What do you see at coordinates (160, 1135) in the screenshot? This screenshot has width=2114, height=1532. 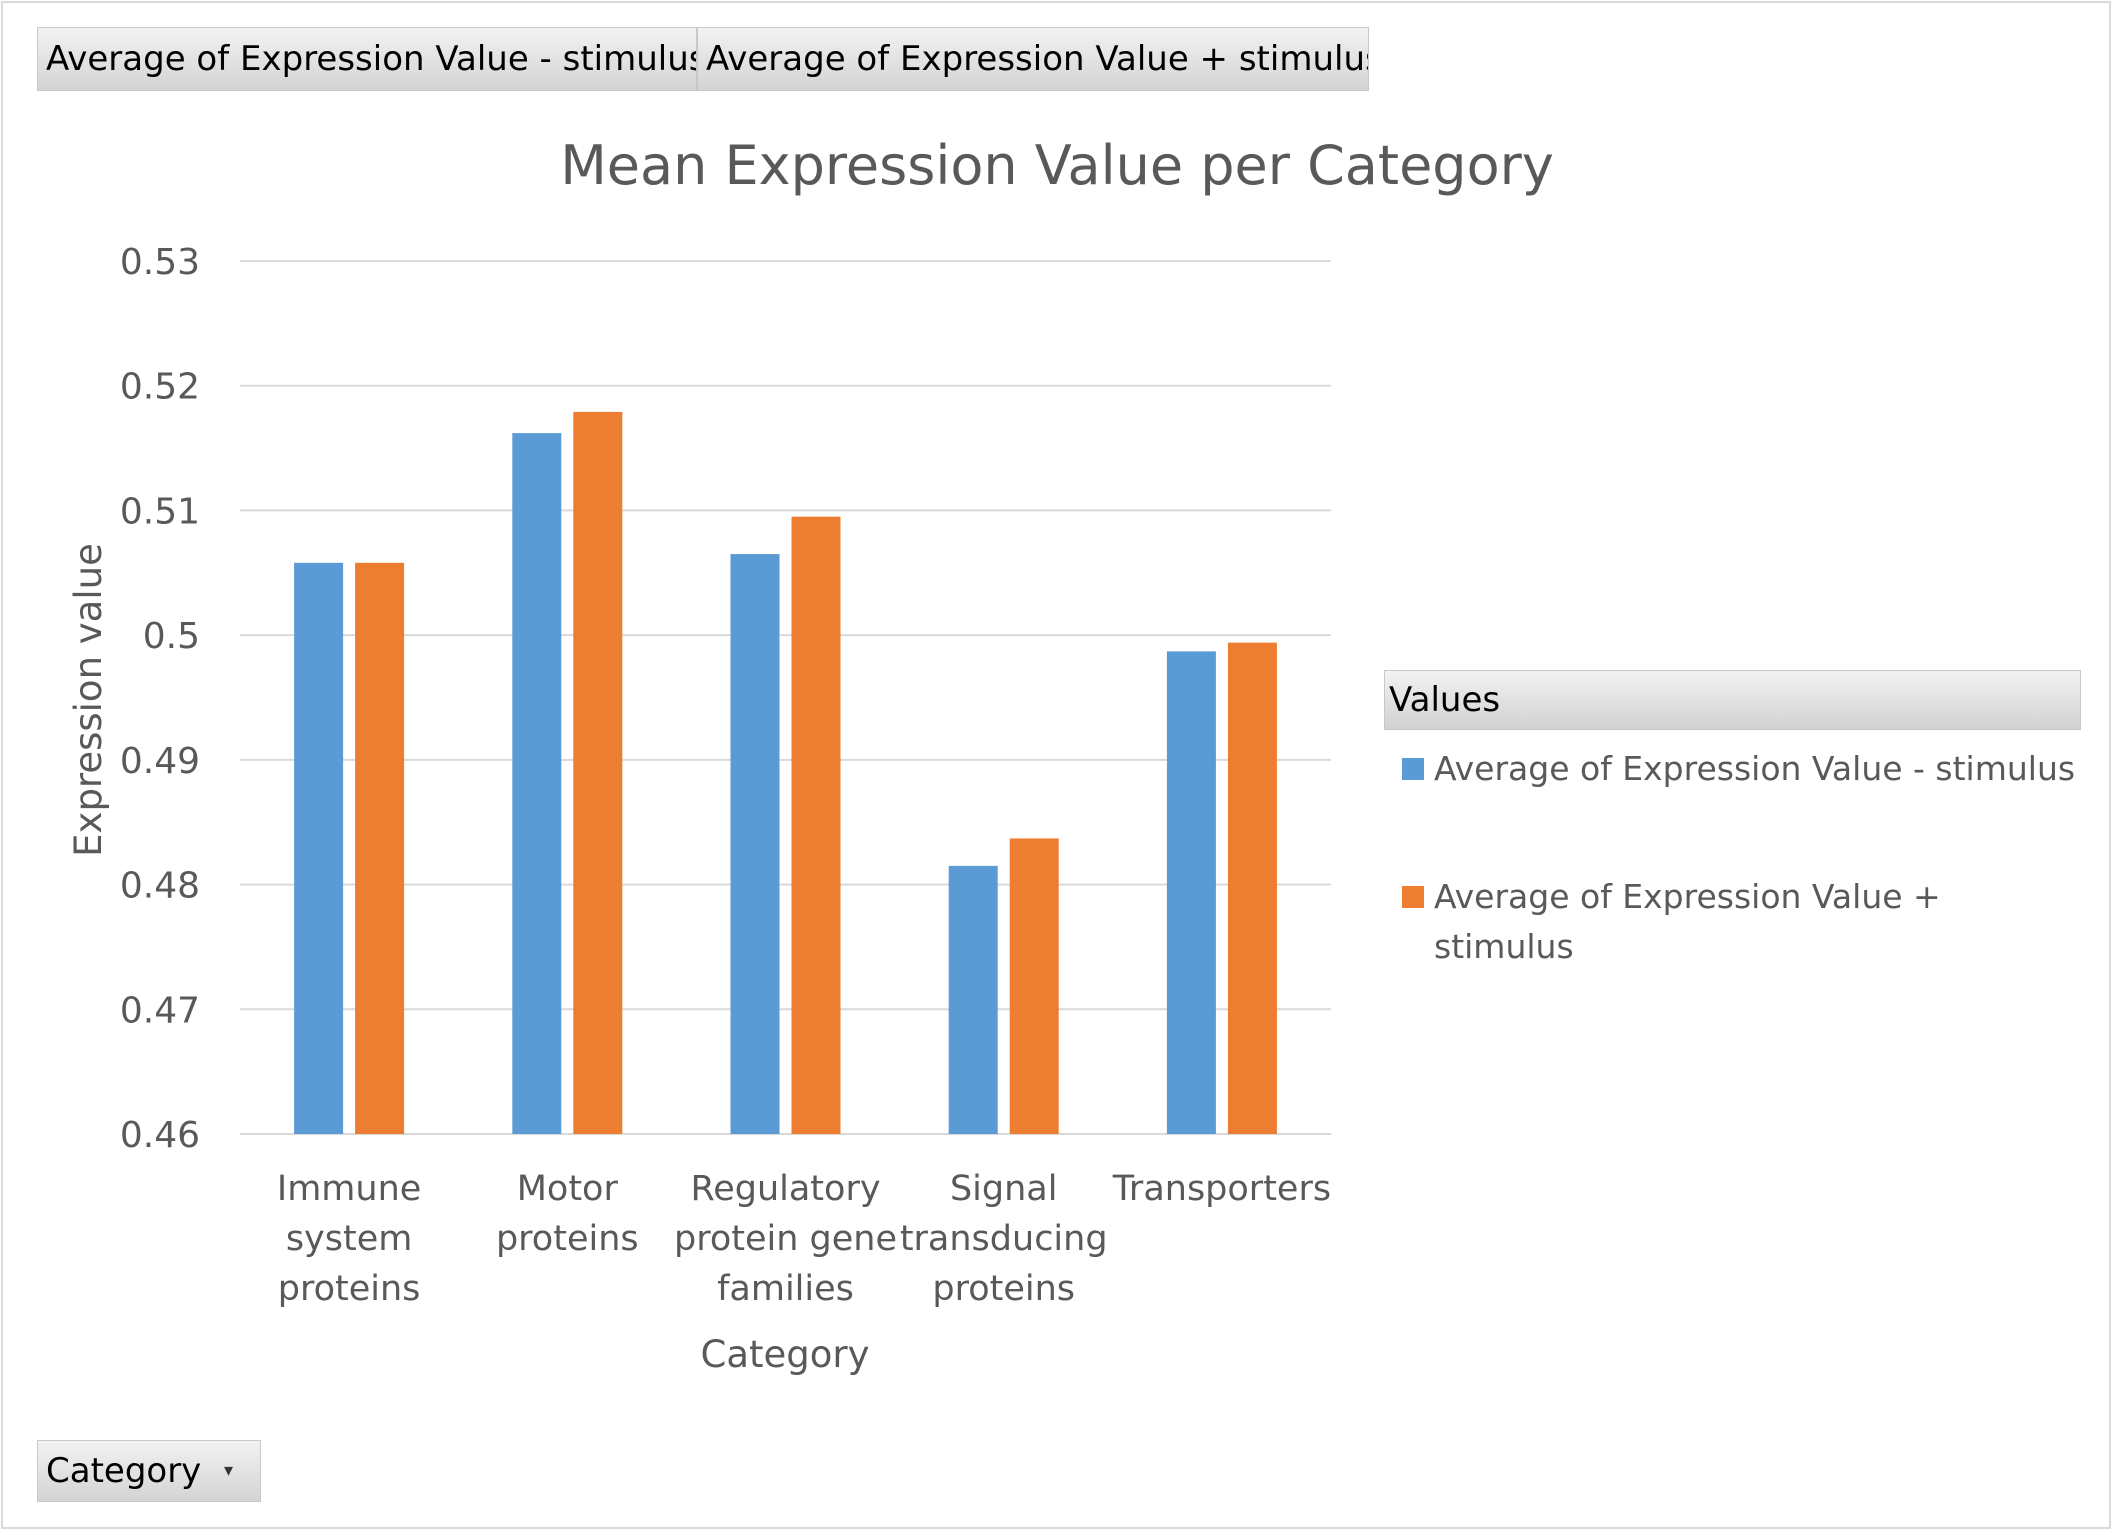 I see `y-tick-label: 0.46` at bounding box center [160, 1135].